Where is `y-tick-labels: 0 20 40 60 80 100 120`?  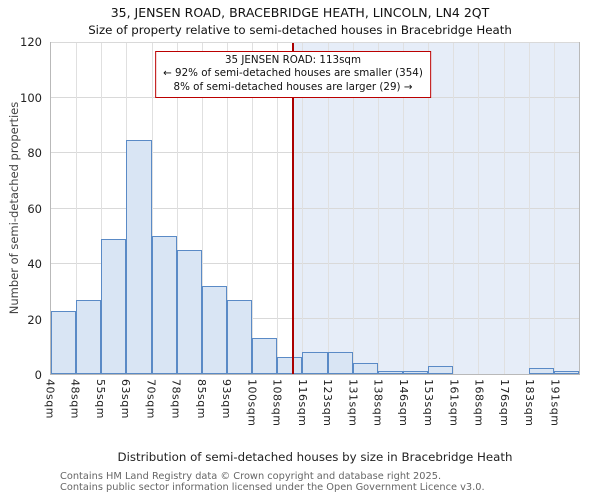 y-tick-labels: 0 20 40 60 80 100 120 is located at coordinates (32, 208).